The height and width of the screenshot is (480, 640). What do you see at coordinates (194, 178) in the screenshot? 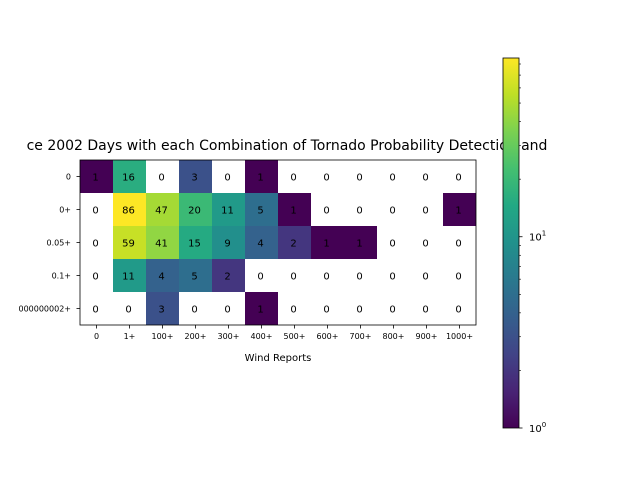
I see `cell-value-label: 3` at bounding box center [194, 178].